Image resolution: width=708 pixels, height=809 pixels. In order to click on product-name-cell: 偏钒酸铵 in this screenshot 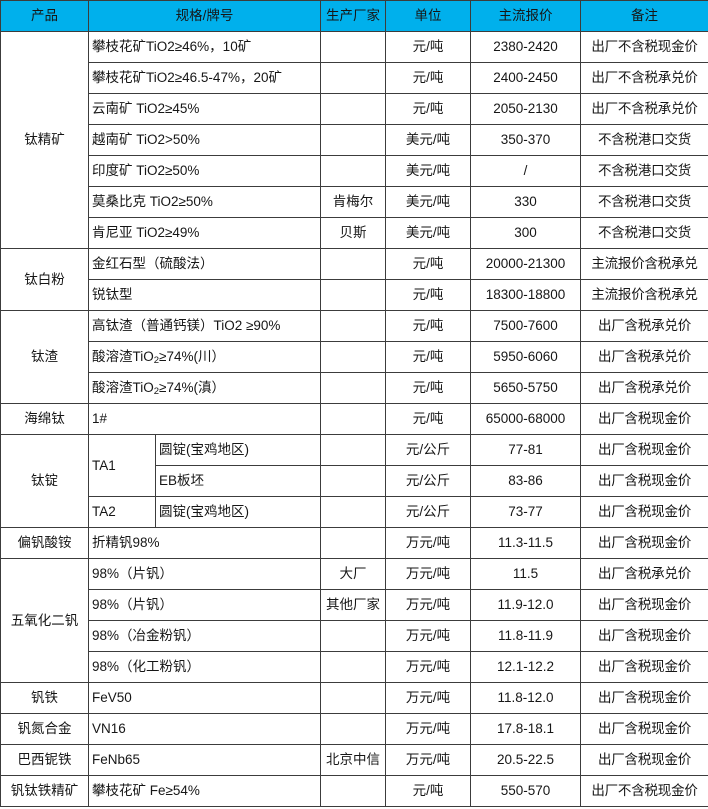, I will do `click(44, 543)`.